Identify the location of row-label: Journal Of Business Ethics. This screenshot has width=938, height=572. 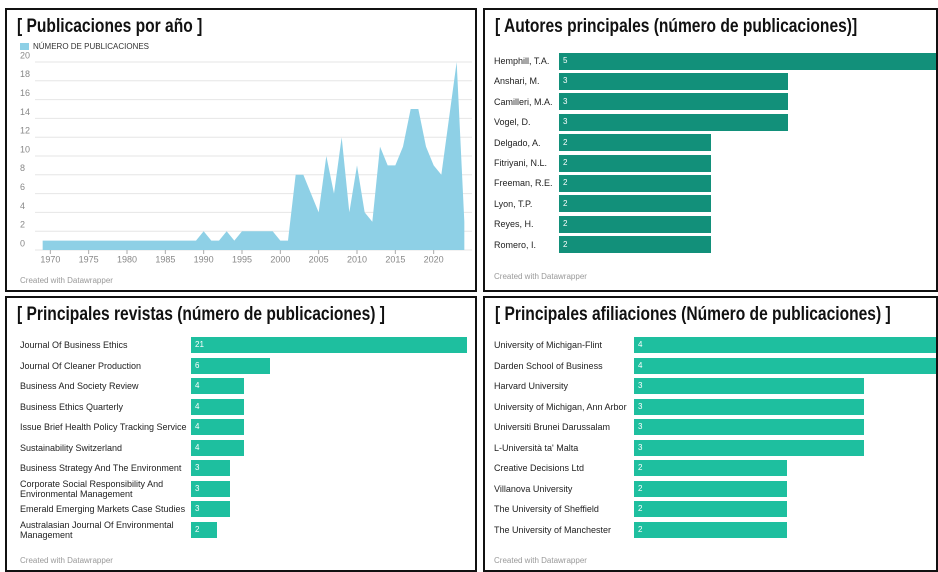
(74, 345).